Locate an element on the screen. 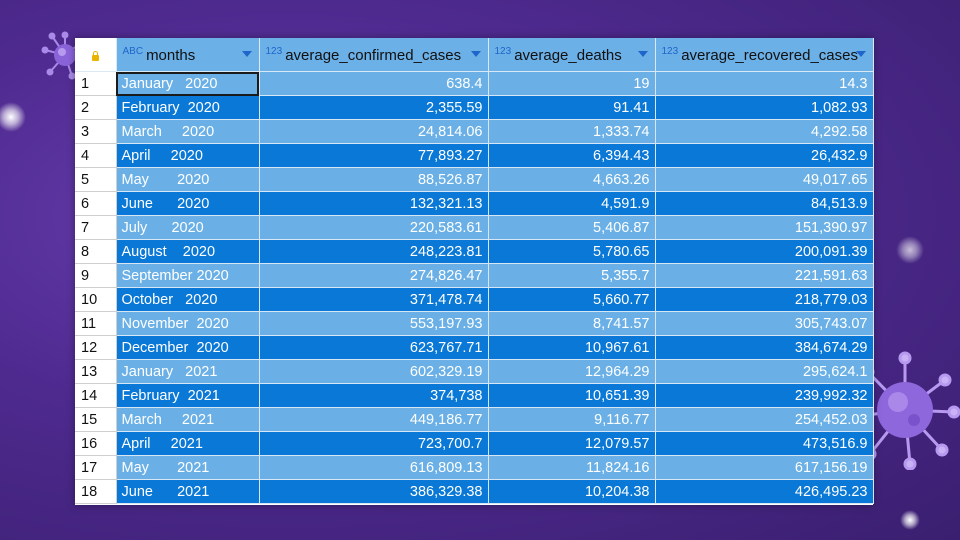 This screenshot has height=540, width=960. cell-months: November 2020 is located at coordinates (188, 323).